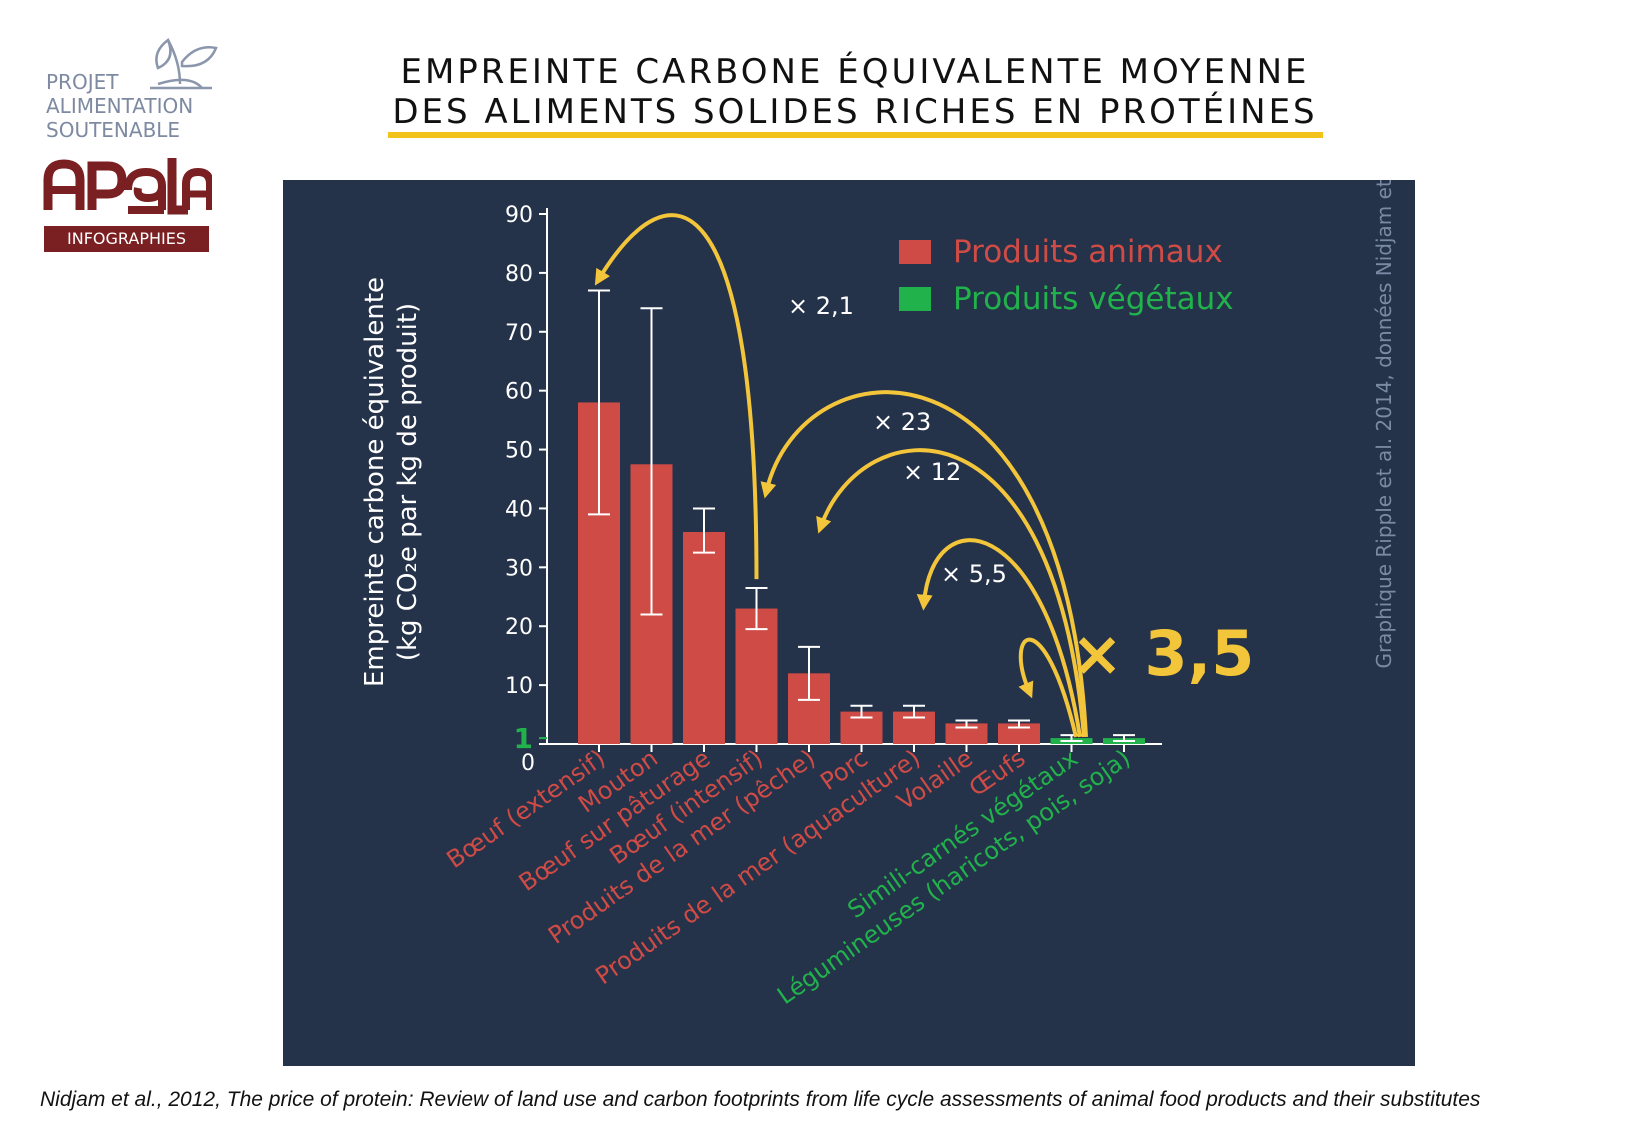  I want to click on y-tick-label: 90, so click(519, 215).